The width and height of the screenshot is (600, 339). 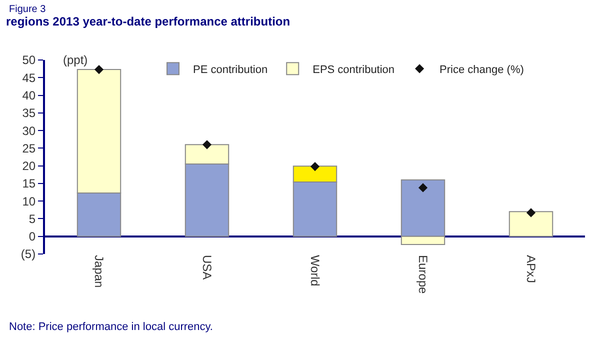 What do you see at coordinates (230, 70) in the screenshot?
I see `legend-label: PE contribution` at bounding box center [230, 70].